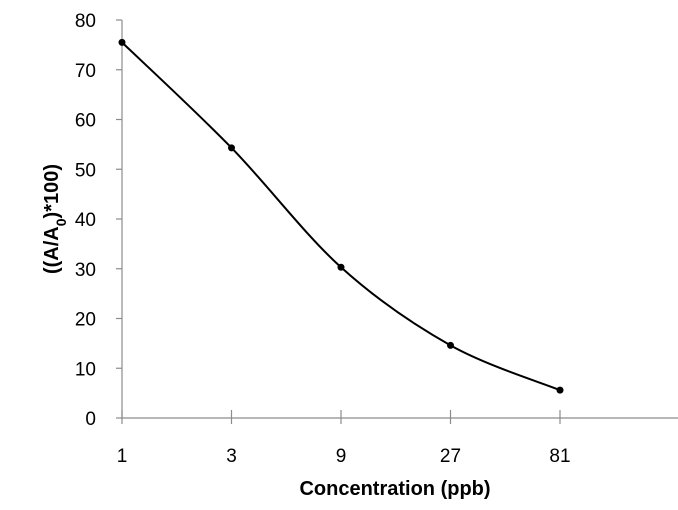 This screenshot has height=510, width=678. I want to click on y-tick-label: 30, so click(85, 270).